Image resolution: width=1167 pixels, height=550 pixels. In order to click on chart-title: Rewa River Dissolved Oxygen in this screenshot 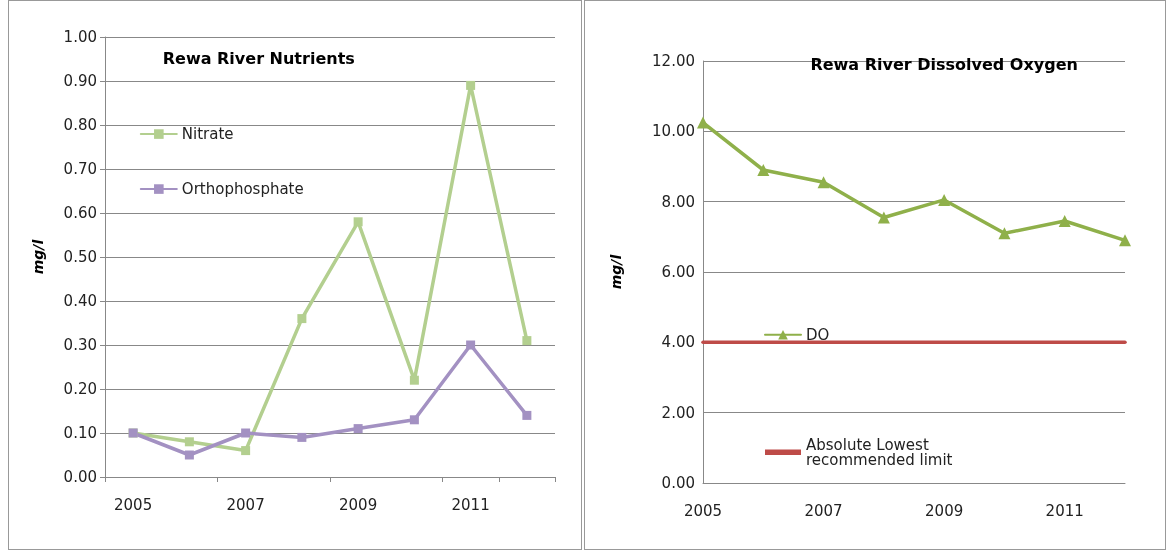, I will do `click(944, 64)`.